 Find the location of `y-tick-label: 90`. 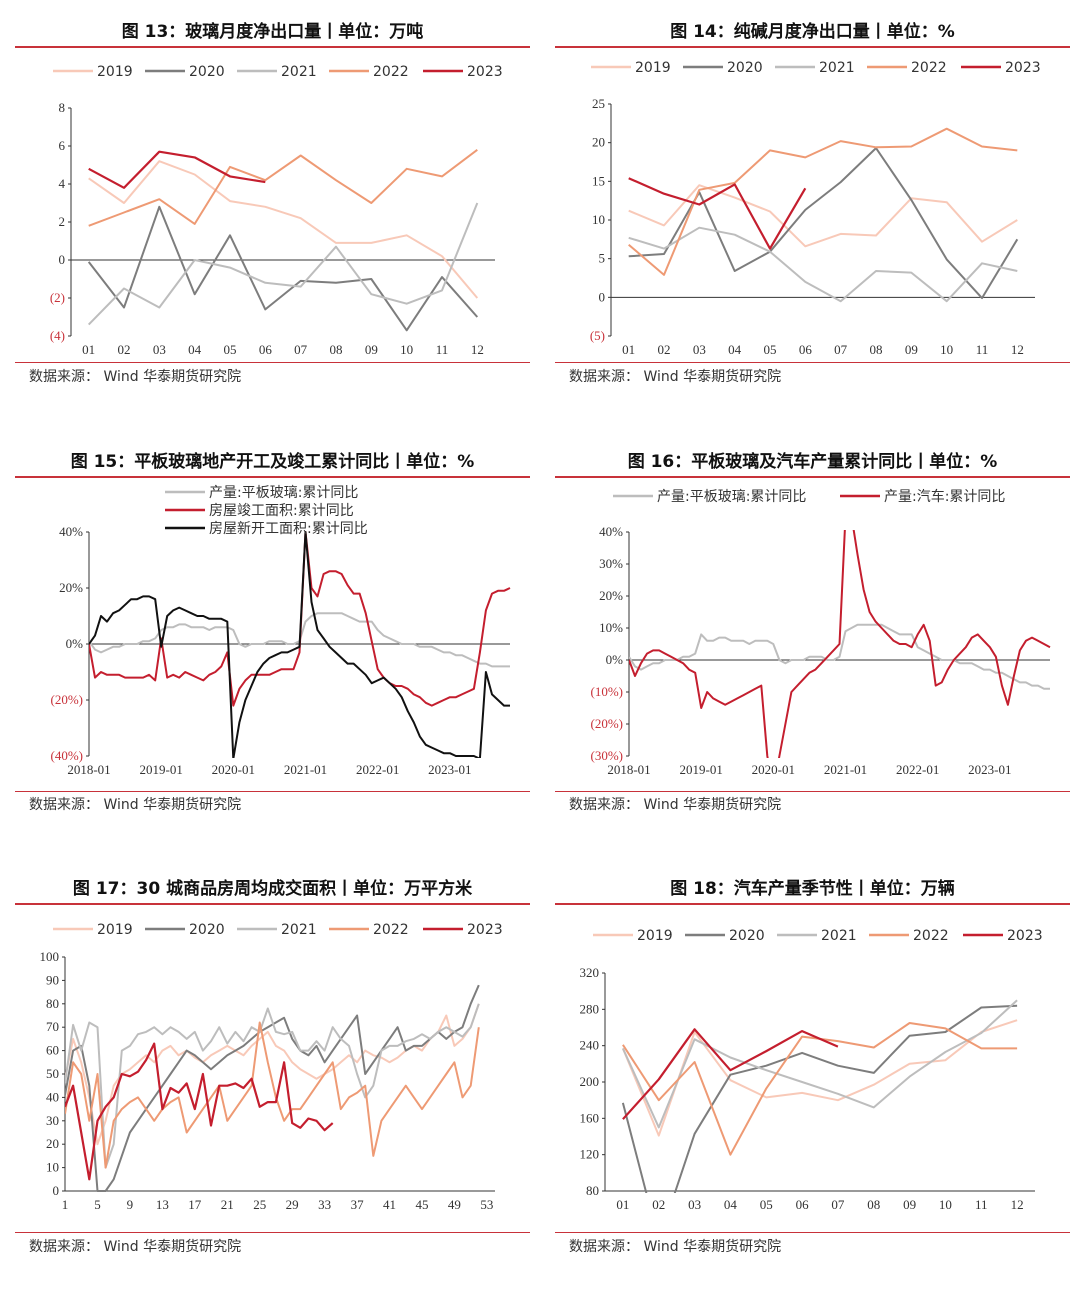

y-tick-label: 90 is located at coordinates (52, 979).